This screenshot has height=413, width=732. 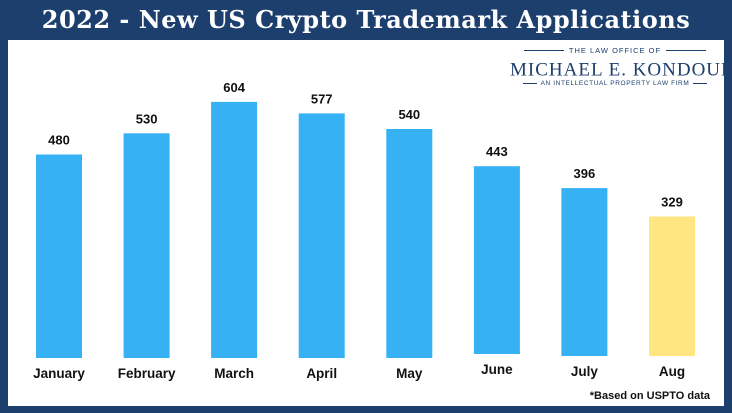 I want to click on bar-may, so click(x=409, y=243).